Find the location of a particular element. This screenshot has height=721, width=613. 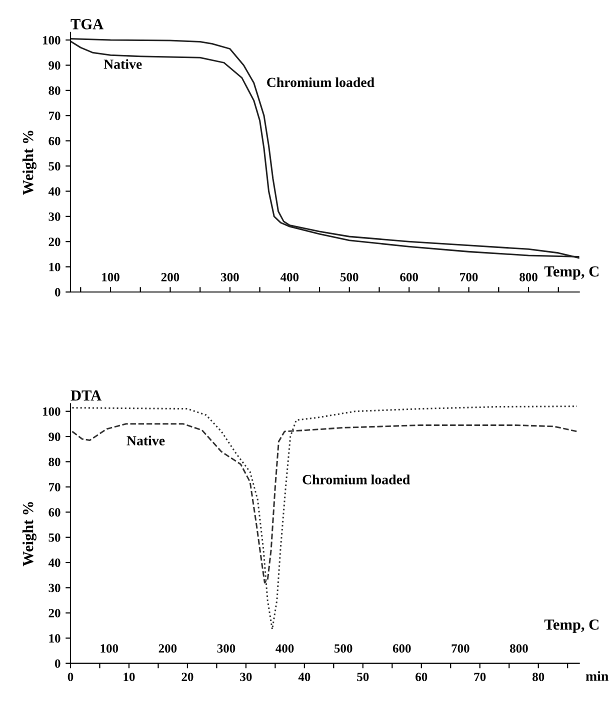

x2-tick-label: 500 is located at coordinates (343, 648).